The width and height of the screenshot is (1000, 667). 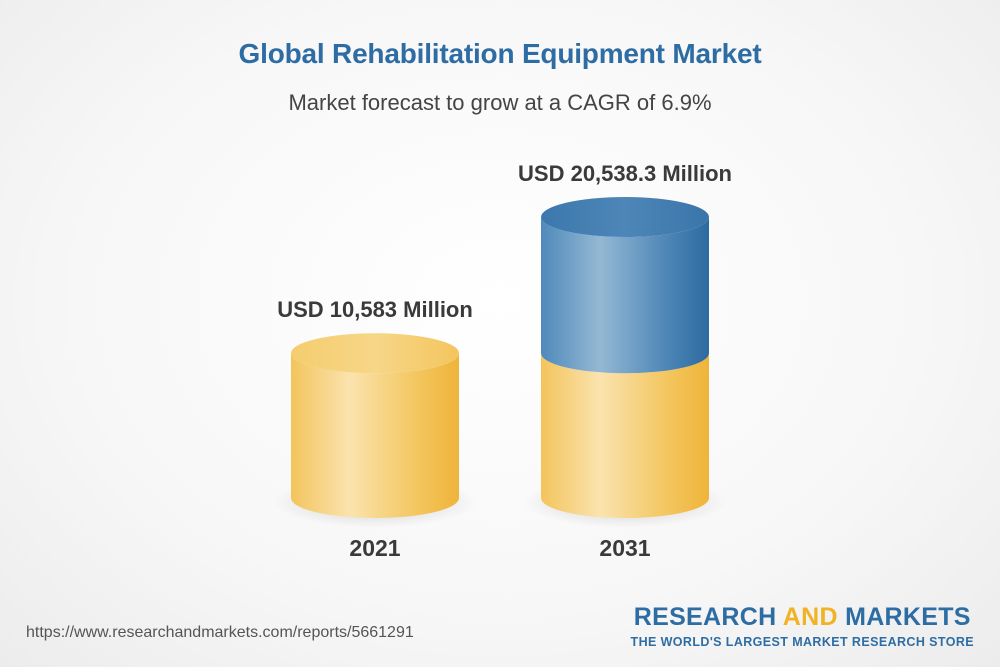 What do you see at coordinates (625, 295) in the screenshot?
I see `cylinder-segment-growth` at bounding box center [625, 295].